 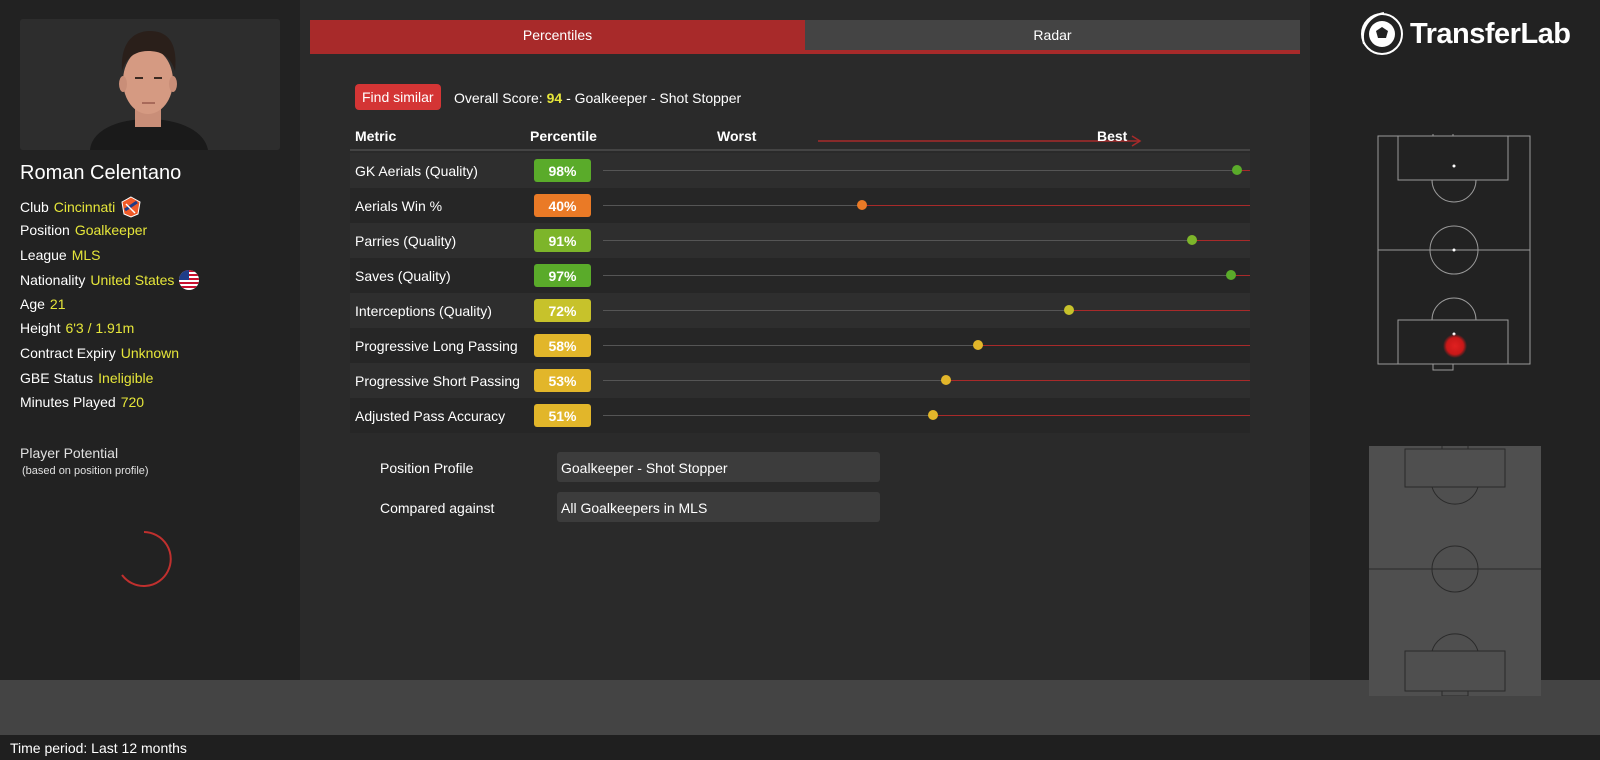 I want to click on percentile-badge: 58%, so click(x=562, y=345).